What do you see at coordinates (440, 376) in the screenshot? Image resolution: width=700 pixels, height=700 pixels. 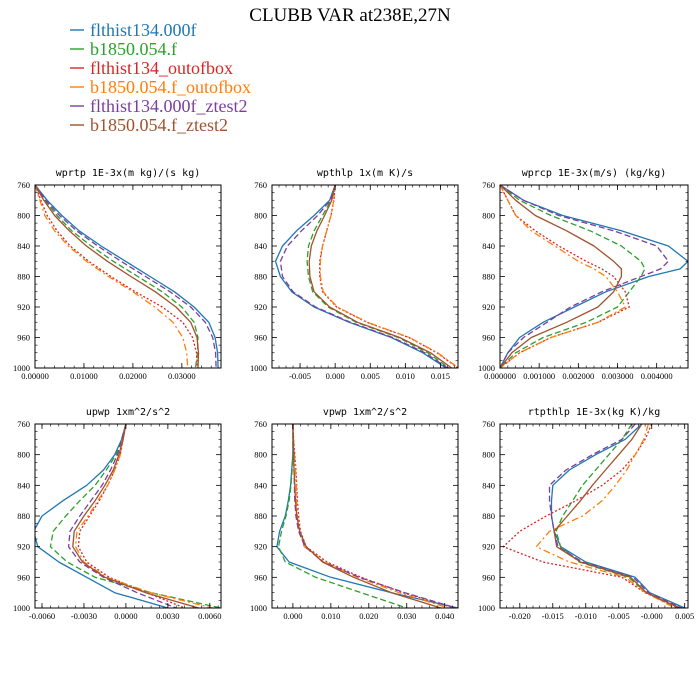 I see `x-tick-label: 0.015` at bounding box center [440, 376].